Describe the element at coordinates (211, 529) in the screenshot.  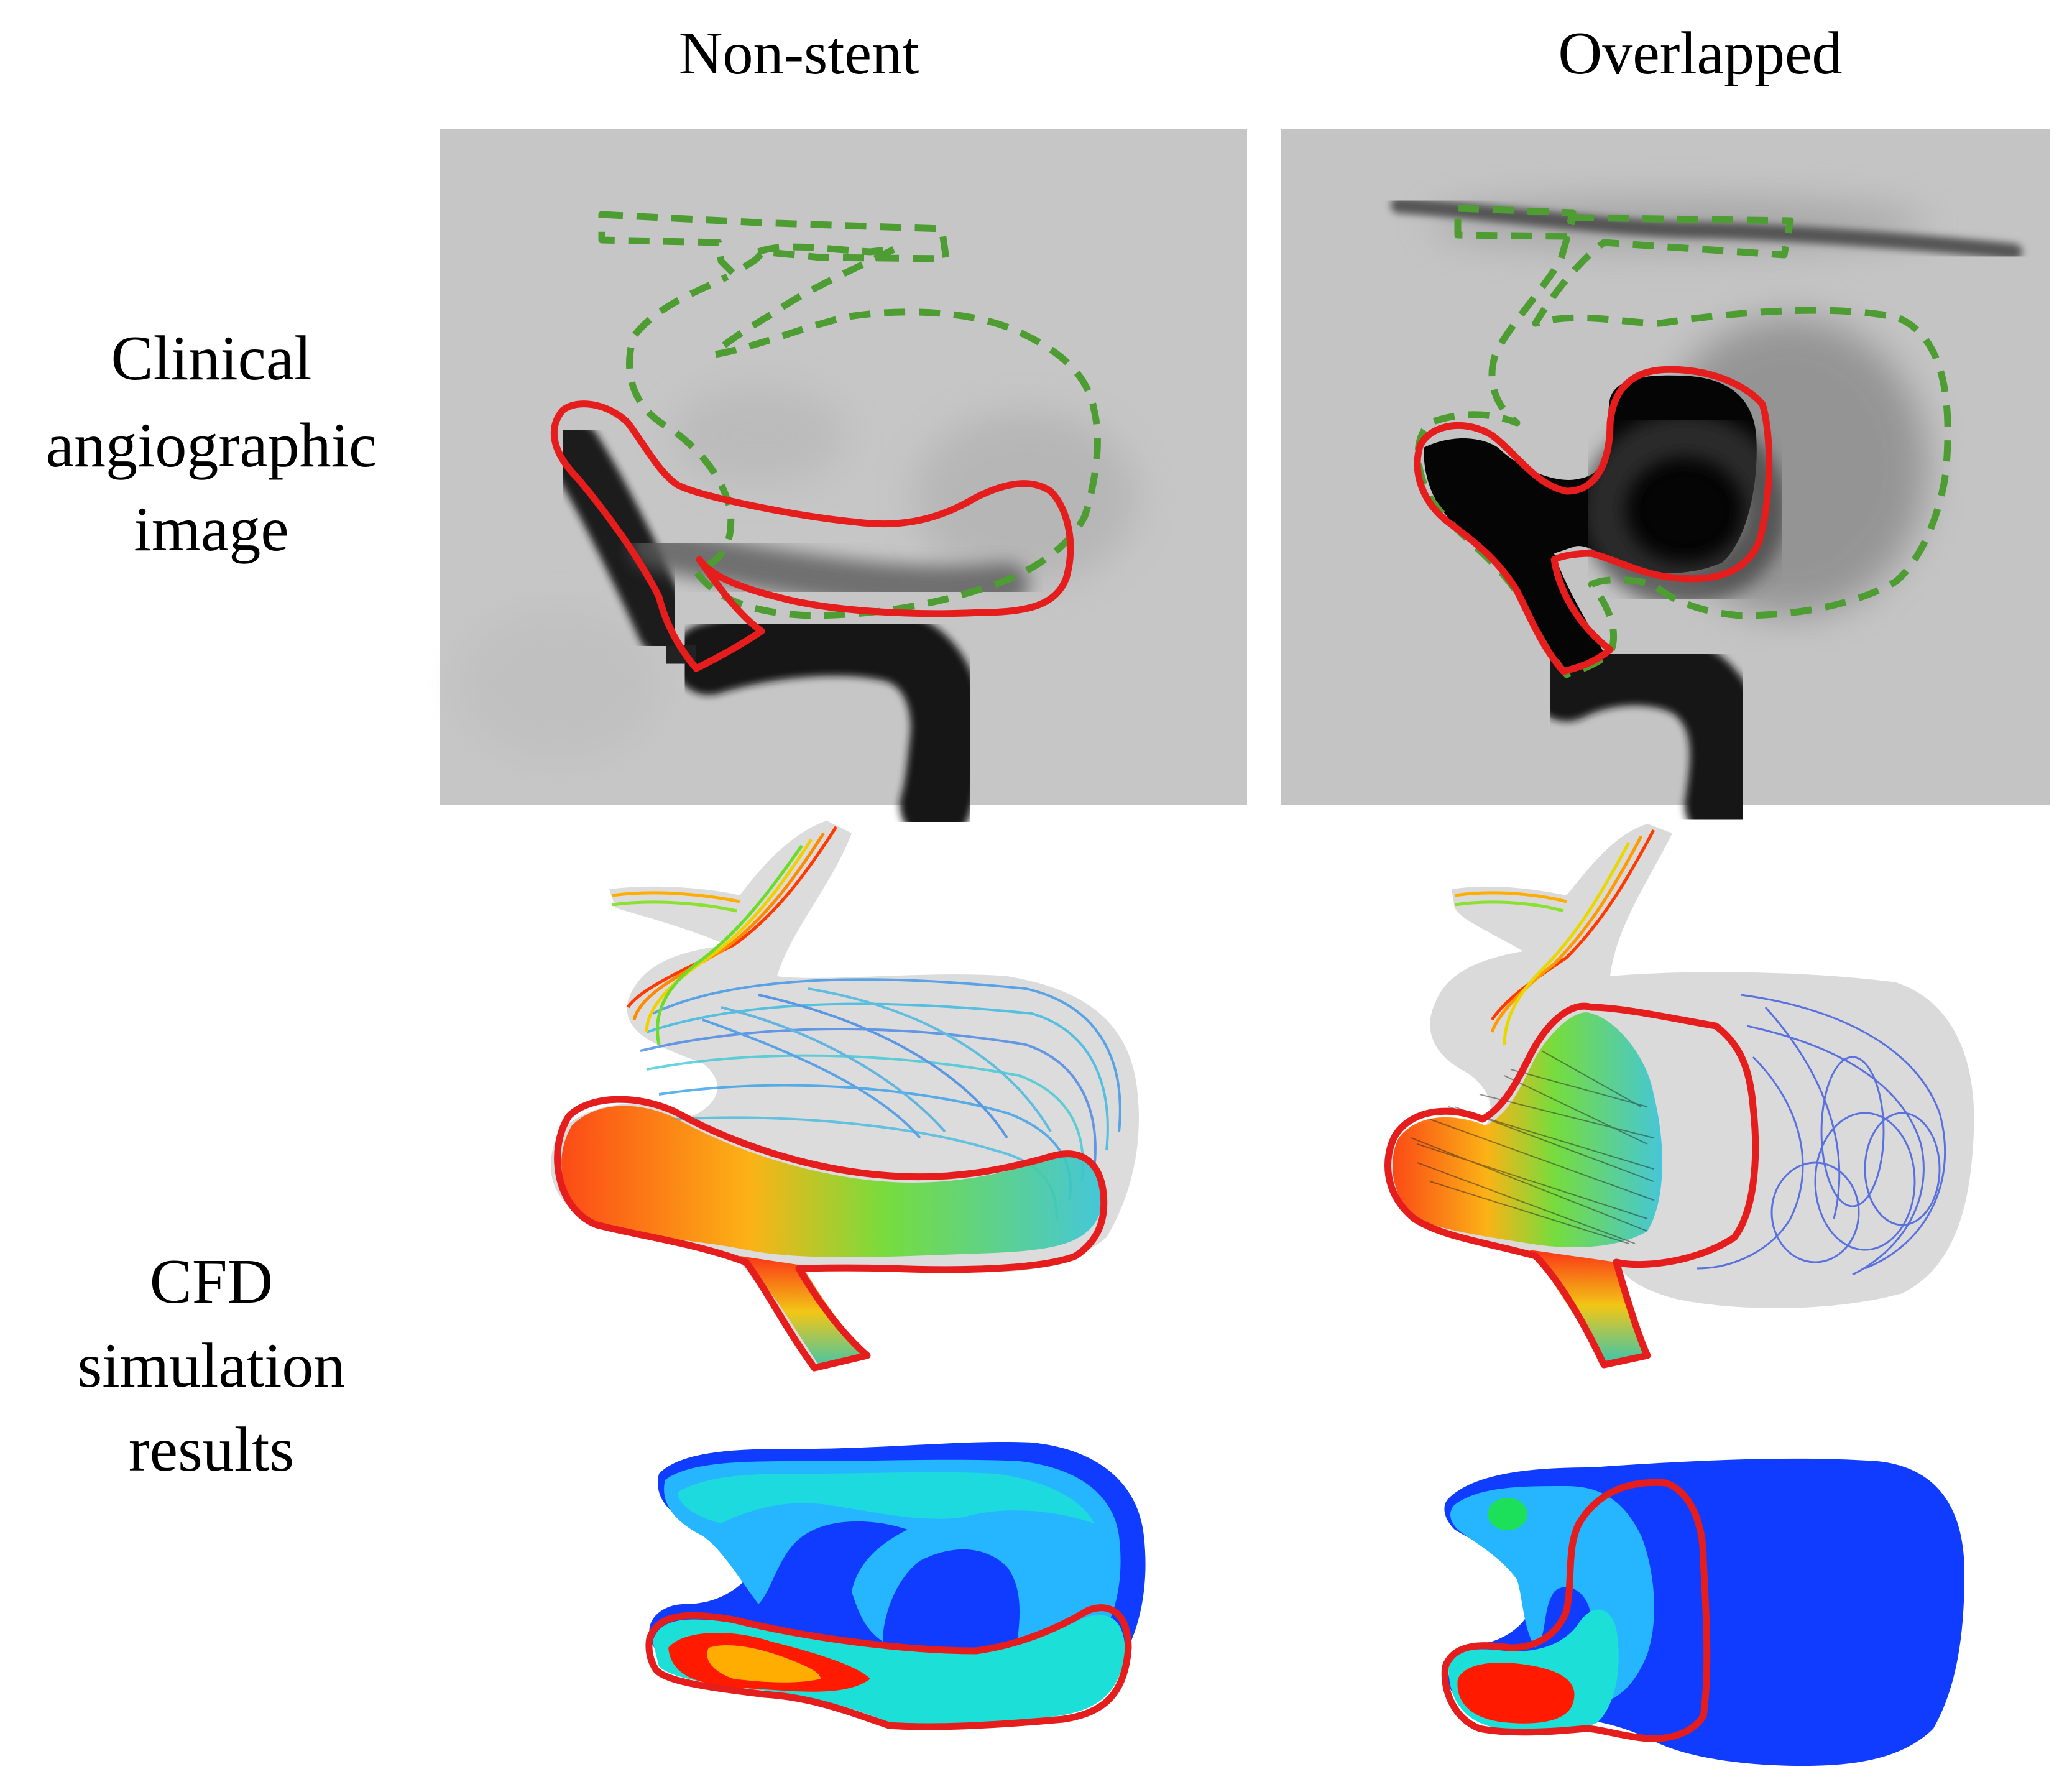
I see `row-header-clinical-line-3: image` at that location.